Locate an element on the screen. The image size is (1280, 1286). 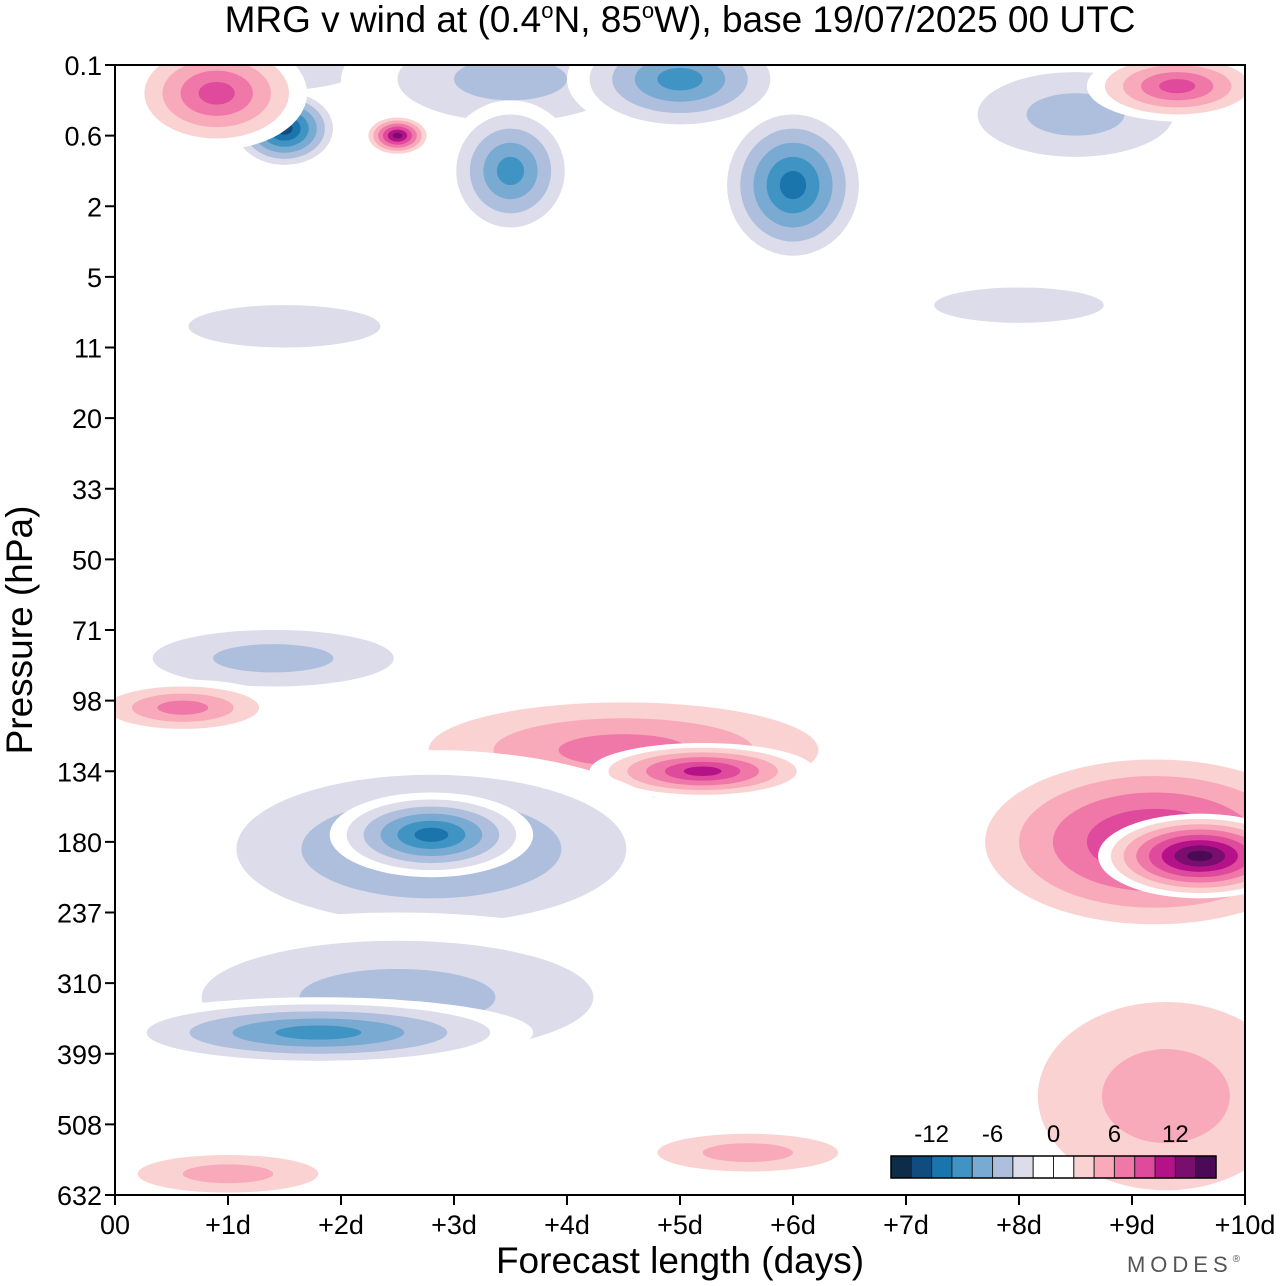
x-axis-label: Forecast length (days) is located at coordinates (680, 1260).